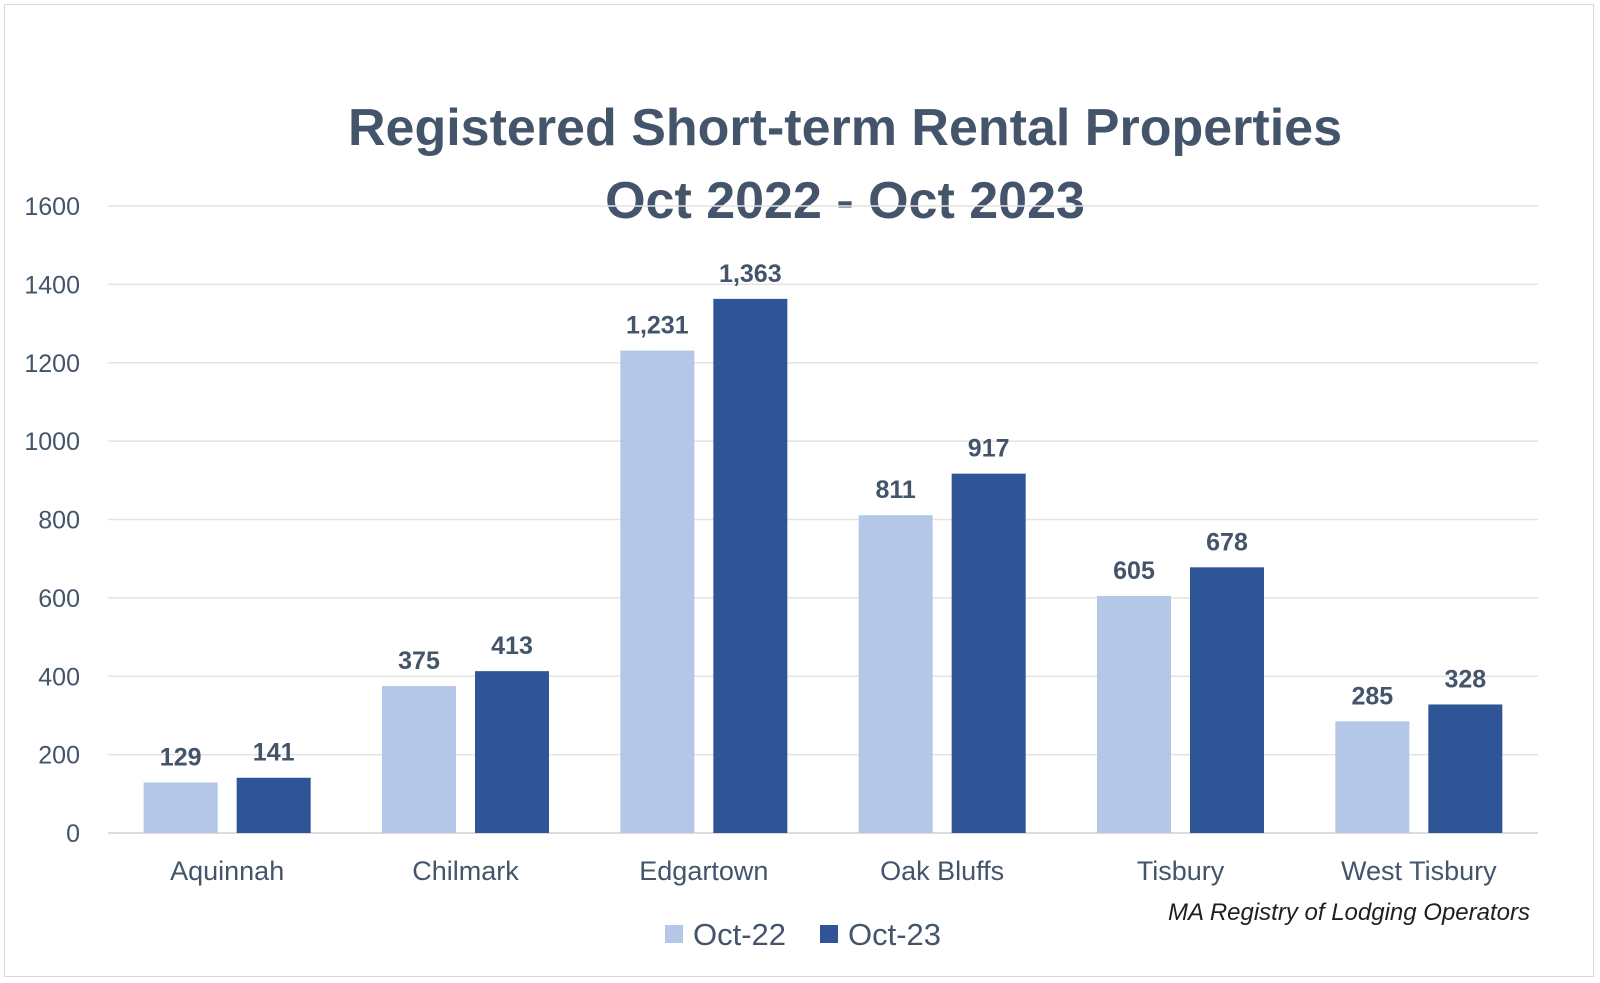 This screenshot has height=983, width=1600. What do you see at coordinates (750, 274) in the screenshot?
I see `data-label-edgartown-oct-23: 1,363` at bounding box center [750, 274].